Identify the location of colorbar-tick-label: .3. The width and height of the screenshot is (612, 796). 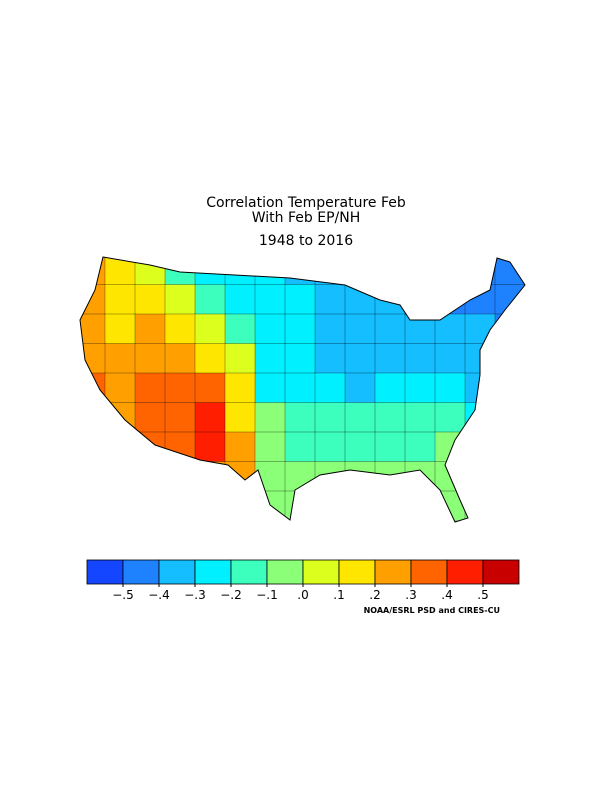
(410, 595).